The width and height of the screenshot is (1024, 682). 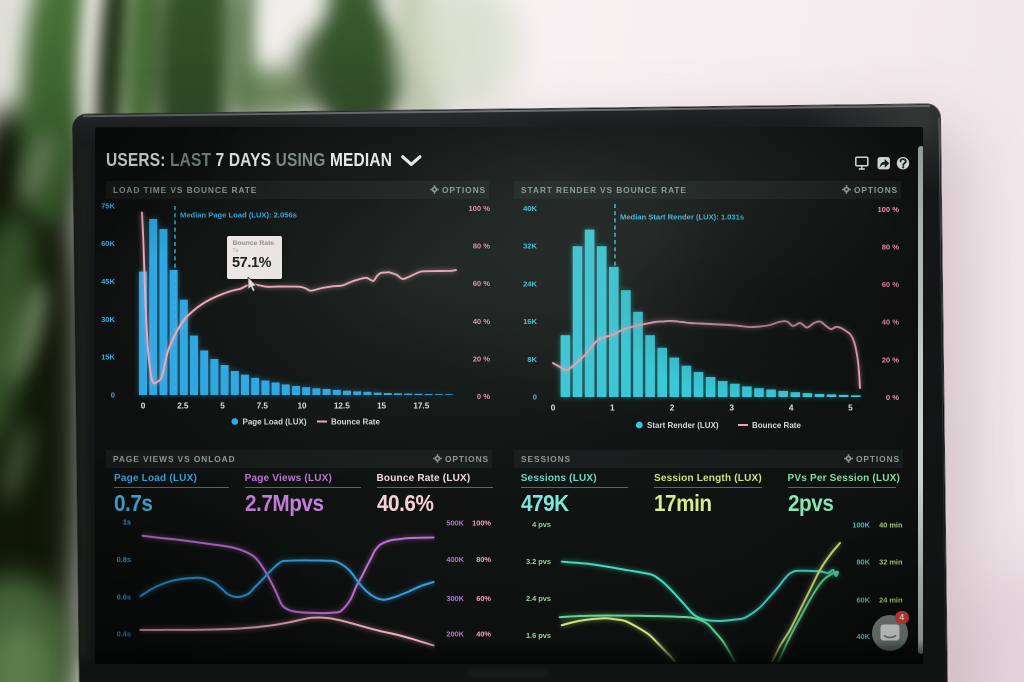 What do you see at coordinates (891, 561) in the screenshot?
I see `svg-text: 32 min` at bounding box center [891, 561].